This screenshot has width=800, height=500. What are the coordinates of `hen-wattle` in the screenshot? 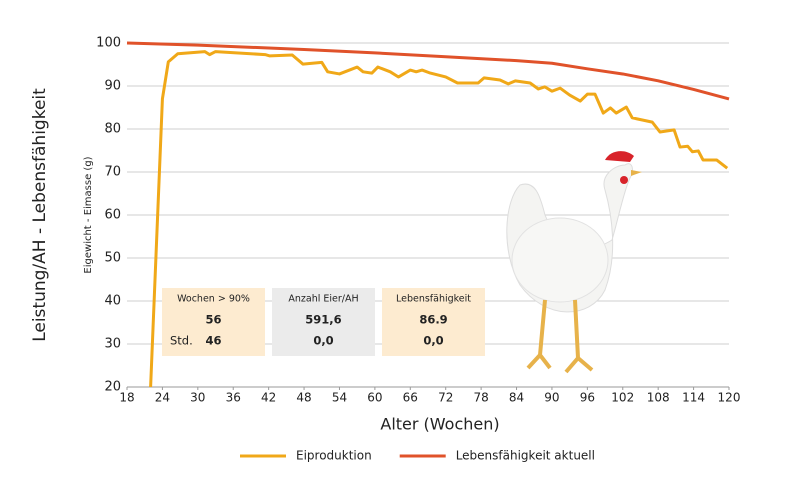 It's located at (624, 180).